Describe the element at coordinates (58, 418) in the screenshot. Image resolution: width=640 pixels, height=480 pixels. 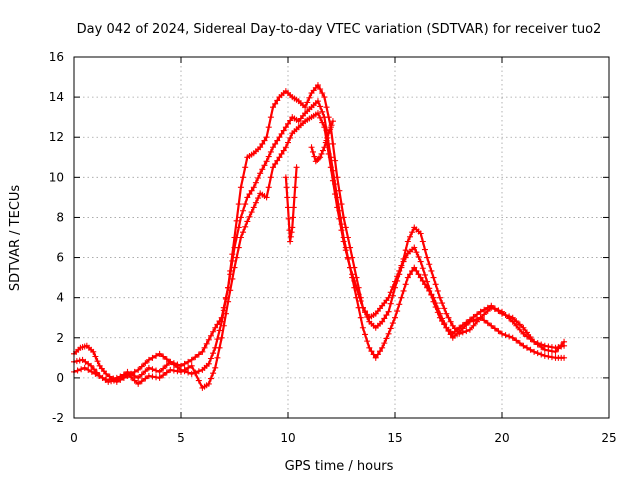
I see `y-tick-label: -2` at that location.